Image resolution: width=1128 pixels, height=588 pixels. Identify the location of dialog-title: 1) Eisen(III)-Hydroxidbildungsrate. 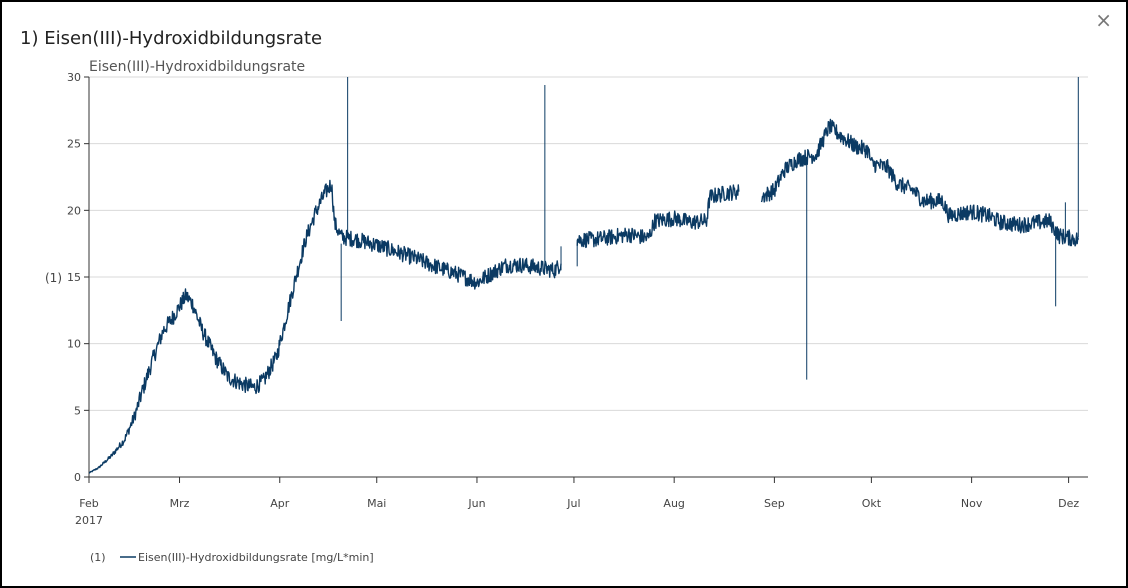
(171, 38).